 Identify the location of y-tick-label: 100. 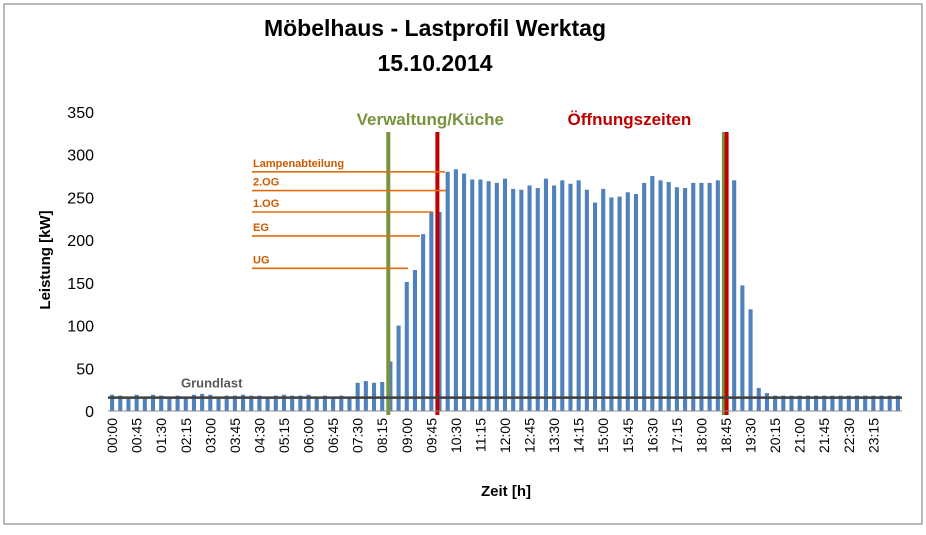
(80, 327).